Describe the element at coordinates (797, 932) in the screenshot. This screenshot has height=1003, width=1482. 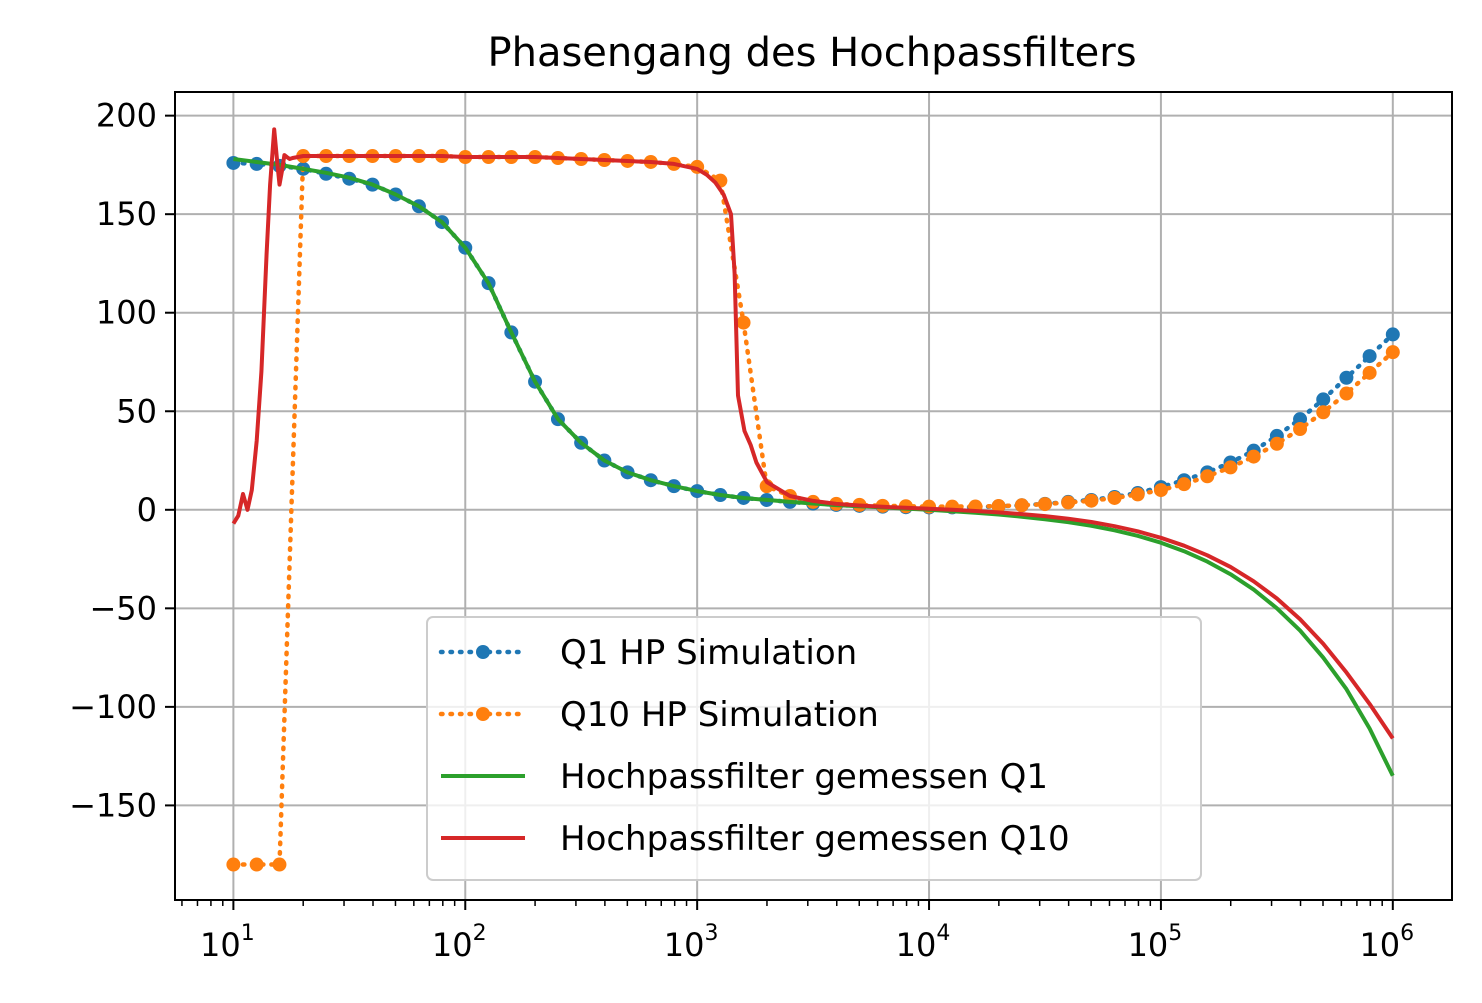
I see `x-axis: 10¹ 10² 10³ 10⁴ 10⁵ 10⁶` at that location.